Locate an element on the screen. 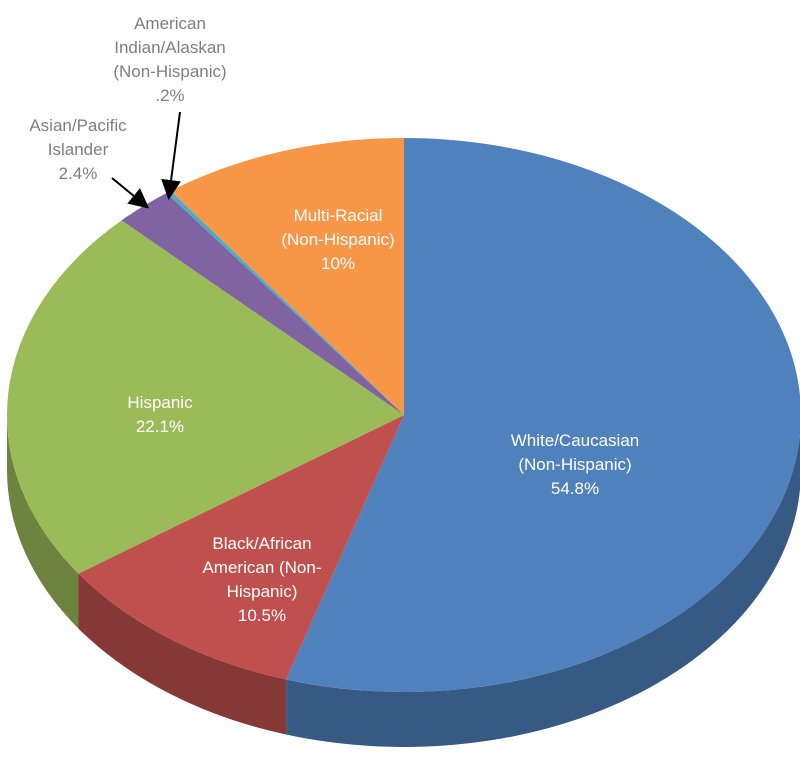 This screenshot has width=800, height=759. category-label: Black/African American (Non-Hispanic) is located at coordinates (262, 567).